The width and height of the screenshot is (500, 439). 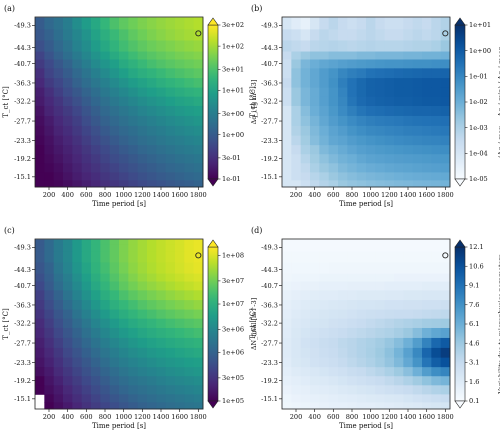 What do you see at coordinates (460, 182) in the screenshot?
I see `colorbar-extend-bottom` at bounding box center [460, 182].